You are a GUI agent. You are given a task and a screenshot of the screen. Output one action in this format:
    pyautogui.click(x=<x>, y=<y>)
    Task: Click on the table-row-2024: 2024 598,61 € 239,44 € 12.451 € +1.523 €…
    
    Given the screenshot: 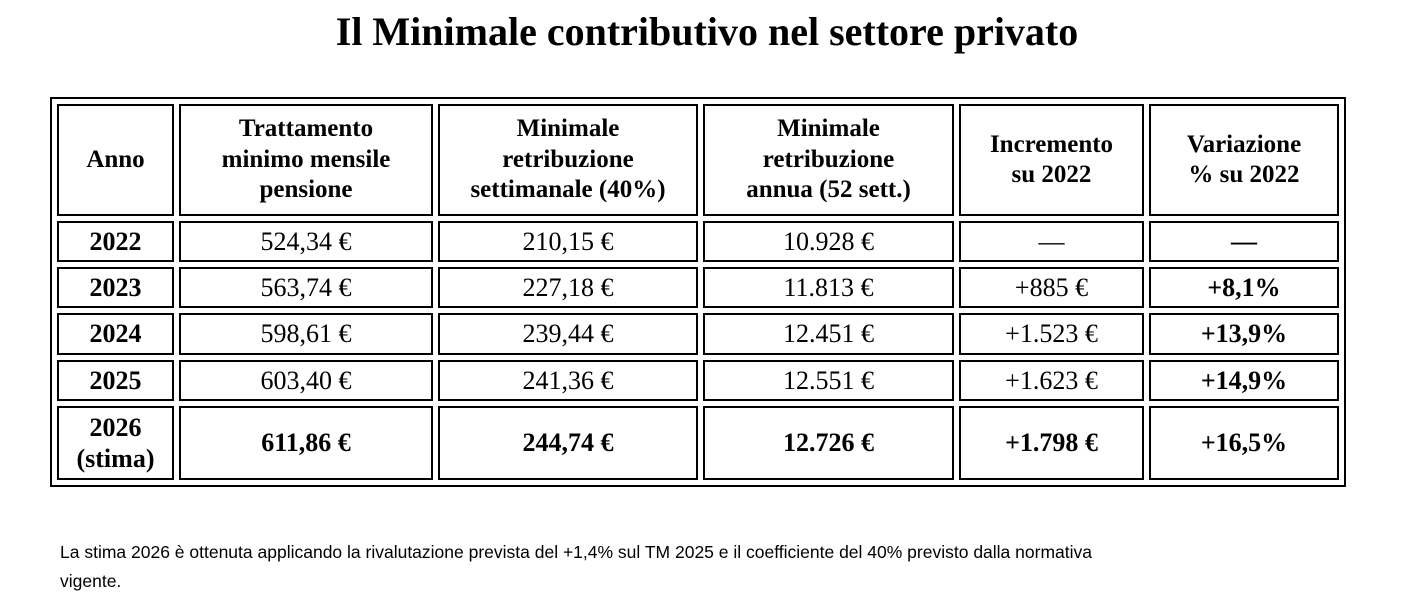 What is the action you would take?
    pyautogui.click(x=698, y=334)
    